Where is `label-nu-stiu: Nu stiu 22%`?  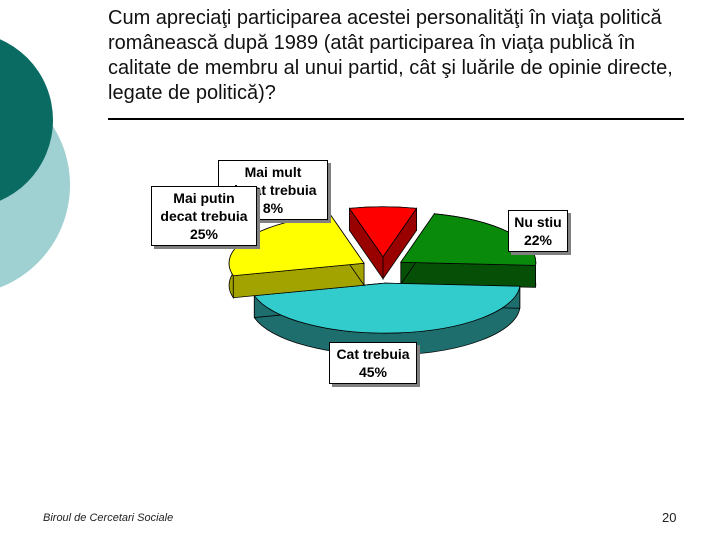
label-nu-stiu: Nu stiu 22% is located at coordinates (538, 231).